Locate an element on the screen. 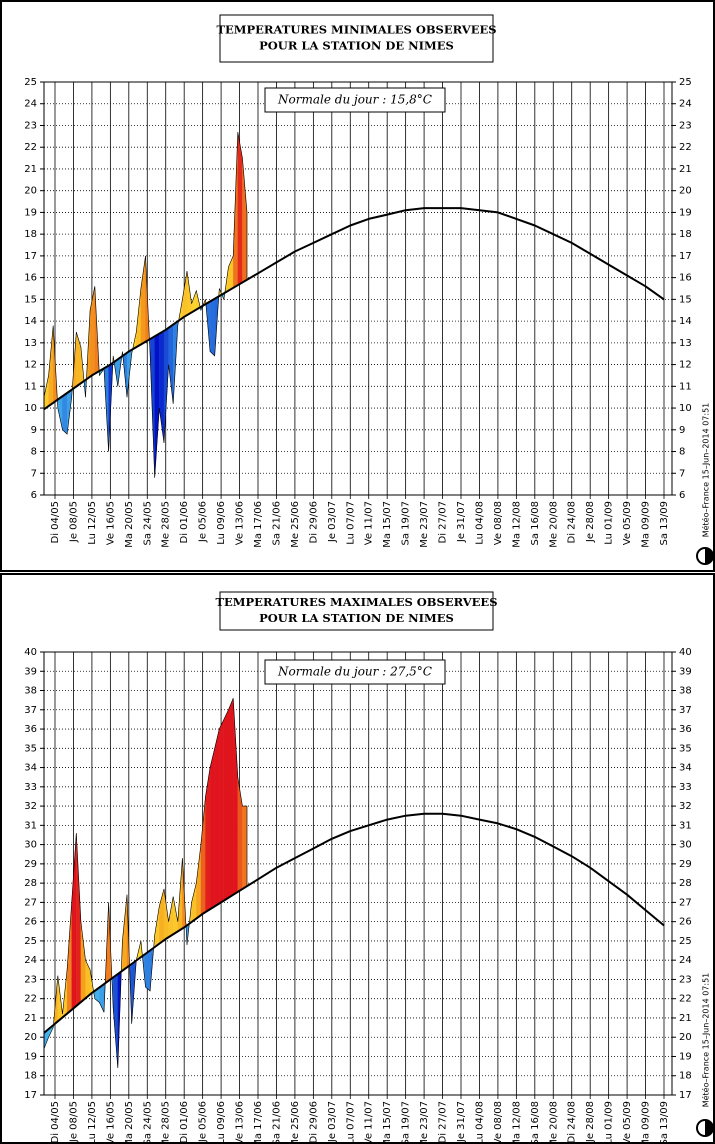  y-tick-label: 26 is located at coordinates (30, 922).